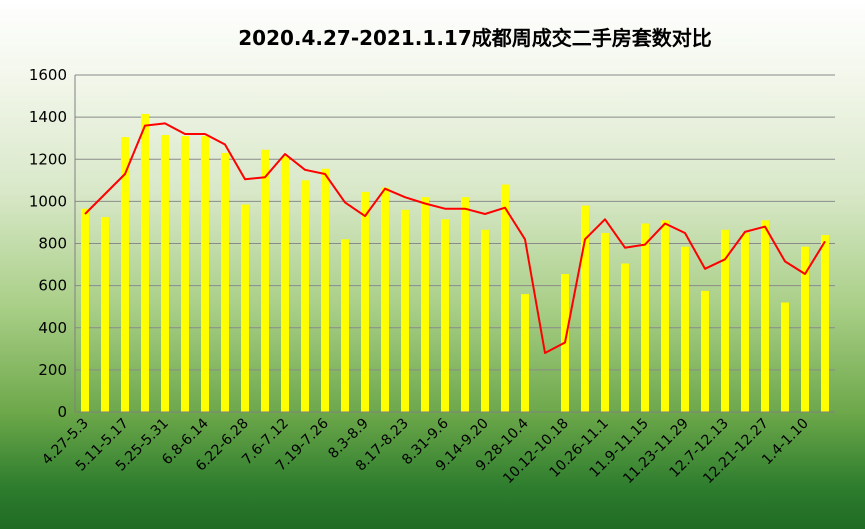  What do you see at coordinates (48, 75) in the screenshot?
I see `y-tick-label: 1600` at bounding box center [48, 75].